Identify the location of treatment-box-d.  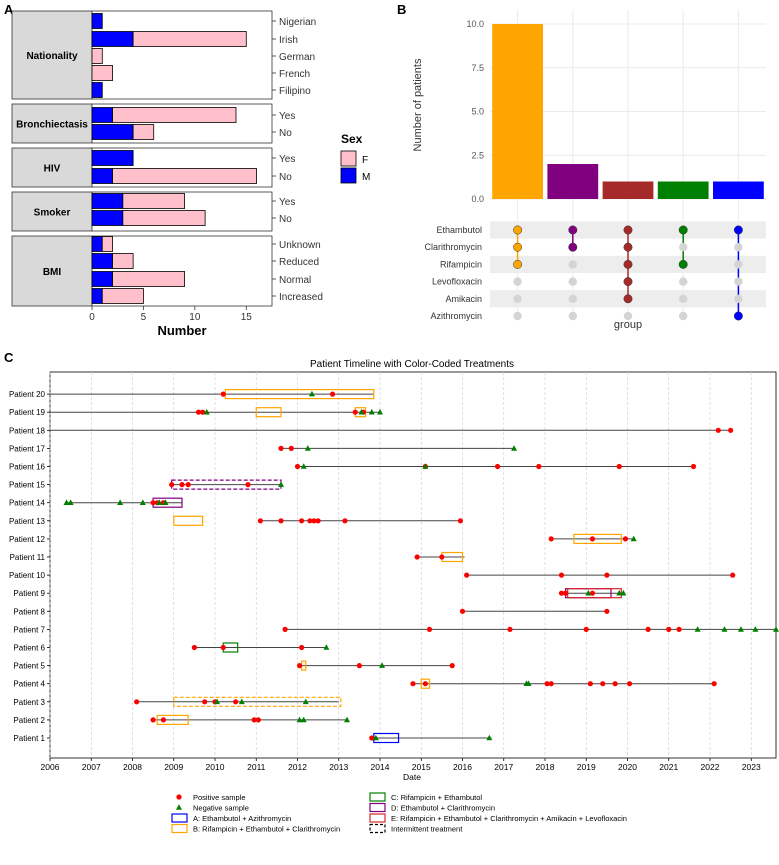
(226, 484).